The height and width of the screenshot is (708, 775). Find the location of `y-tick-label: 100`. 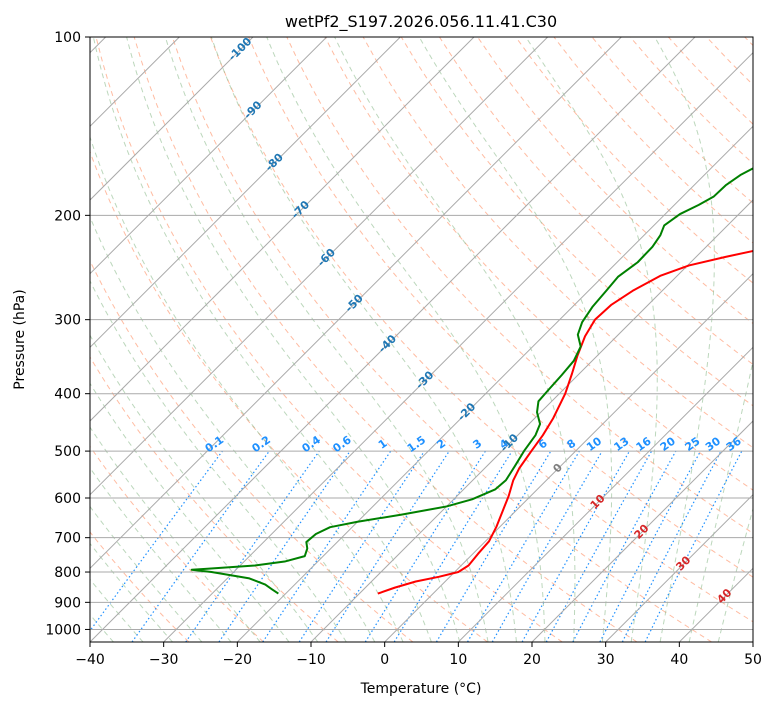

y-tick-label: 100 is located at coordinates (67, 38).